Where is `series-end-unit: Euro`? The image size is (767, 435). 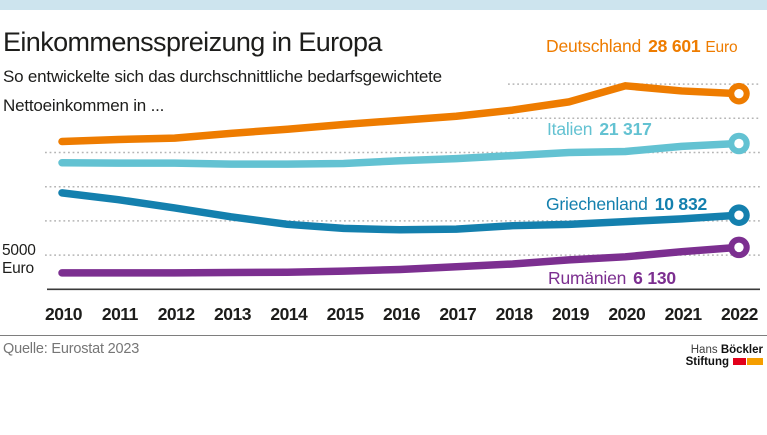
series-end-unit: Euro is located at coordinates (721, 47).